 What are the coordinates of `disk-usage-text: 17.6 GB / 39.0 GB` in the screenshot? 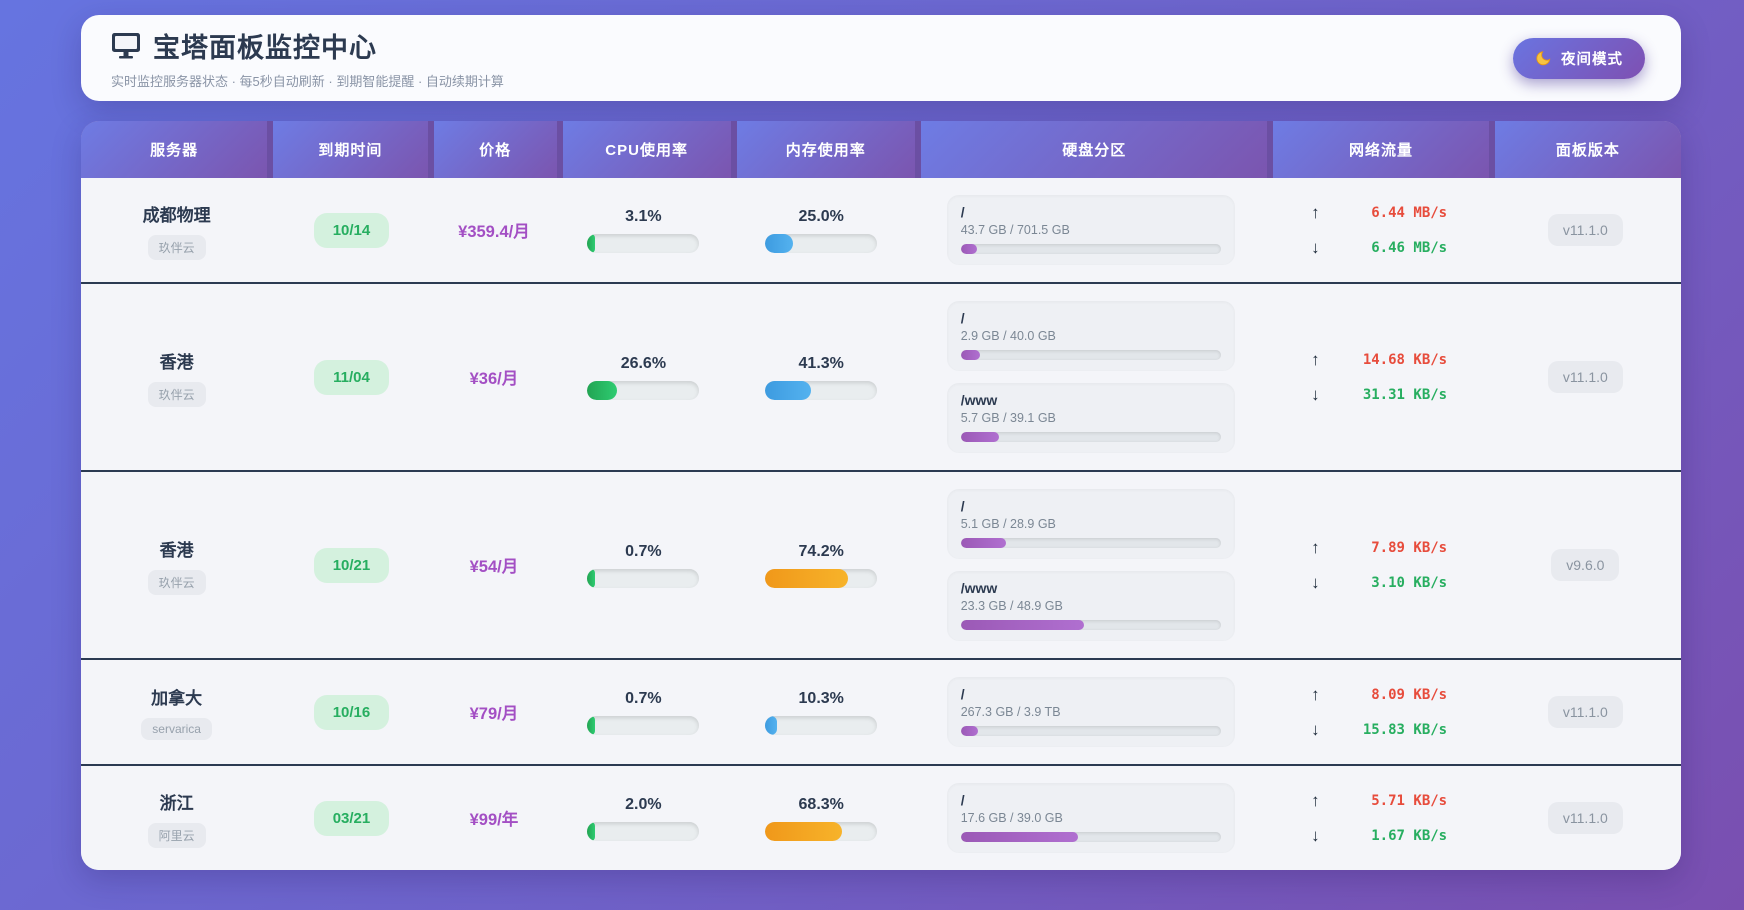 It's located at (1011, 818).